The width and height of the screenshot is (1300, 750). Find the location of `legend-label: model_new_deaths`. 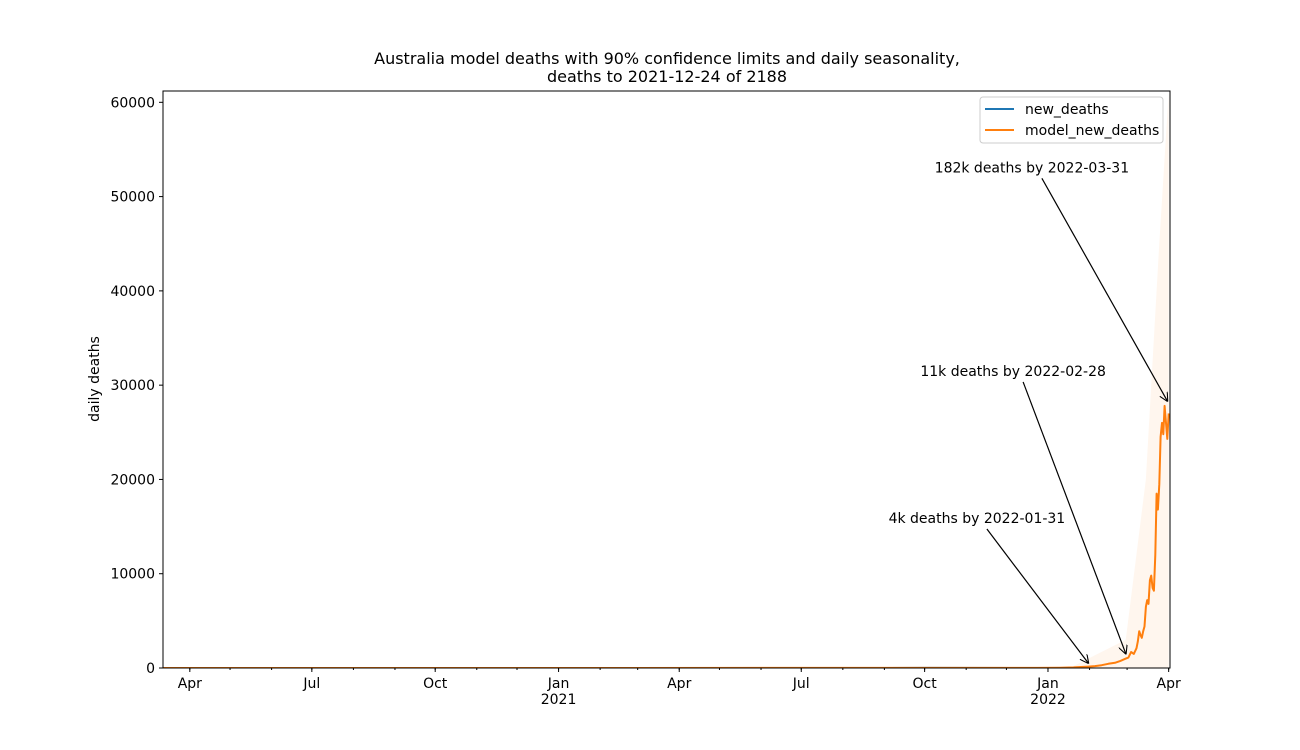

legend-label: model_new_deaths is located at coordinates (1092, 131).